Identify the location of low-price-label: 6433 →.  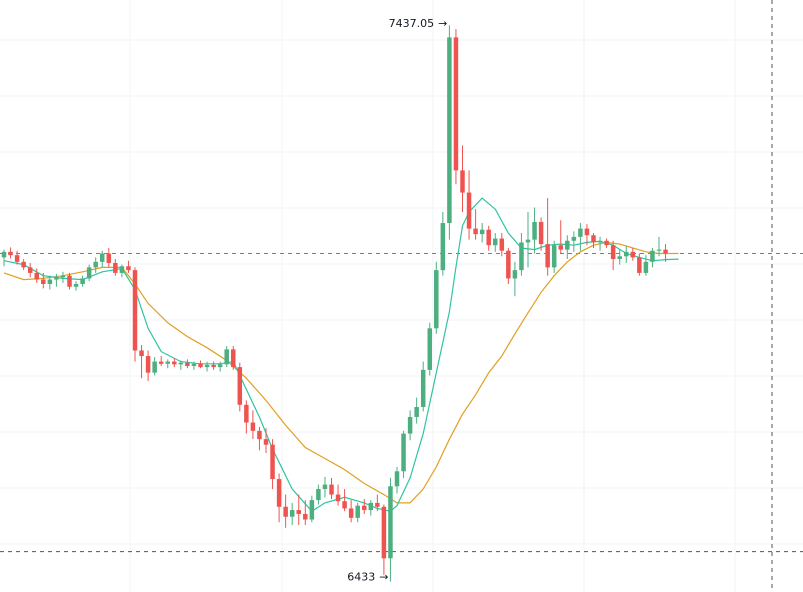
(367, 577).